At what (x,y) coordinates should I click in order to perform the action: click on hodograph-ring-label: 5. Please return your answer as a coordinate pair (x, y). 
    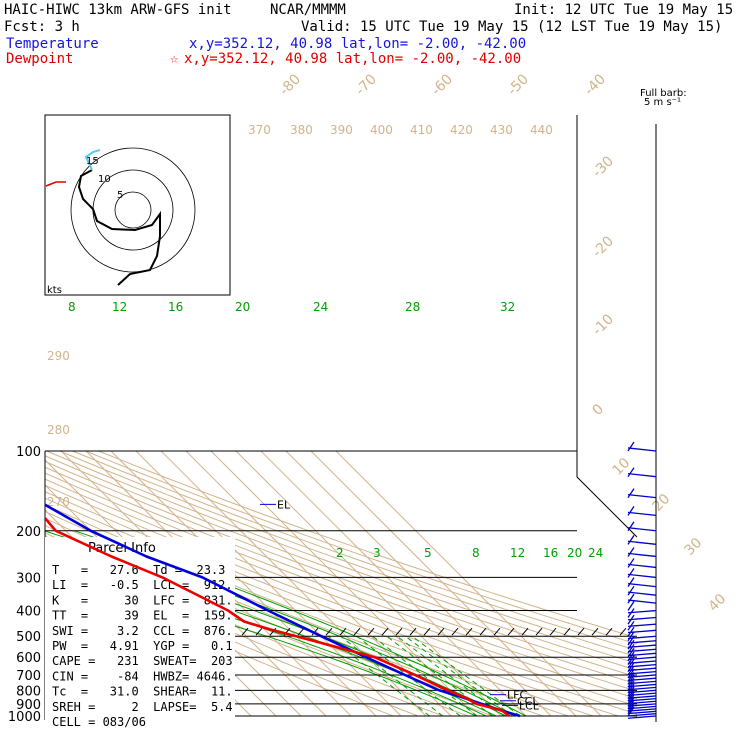
    Looking at the image, I should click on (120, 195).